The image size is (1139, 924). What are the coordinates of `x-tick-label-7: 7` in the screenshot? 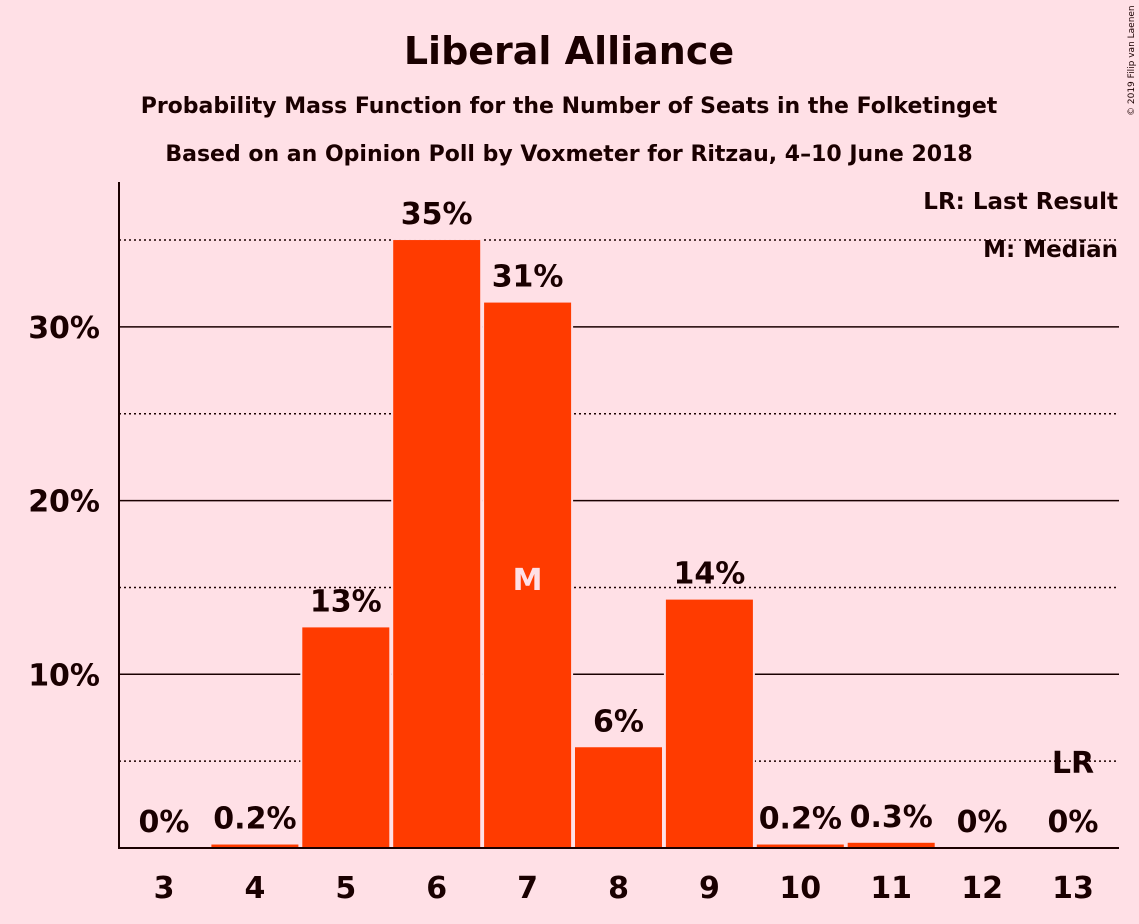 It's located at (527, 888).